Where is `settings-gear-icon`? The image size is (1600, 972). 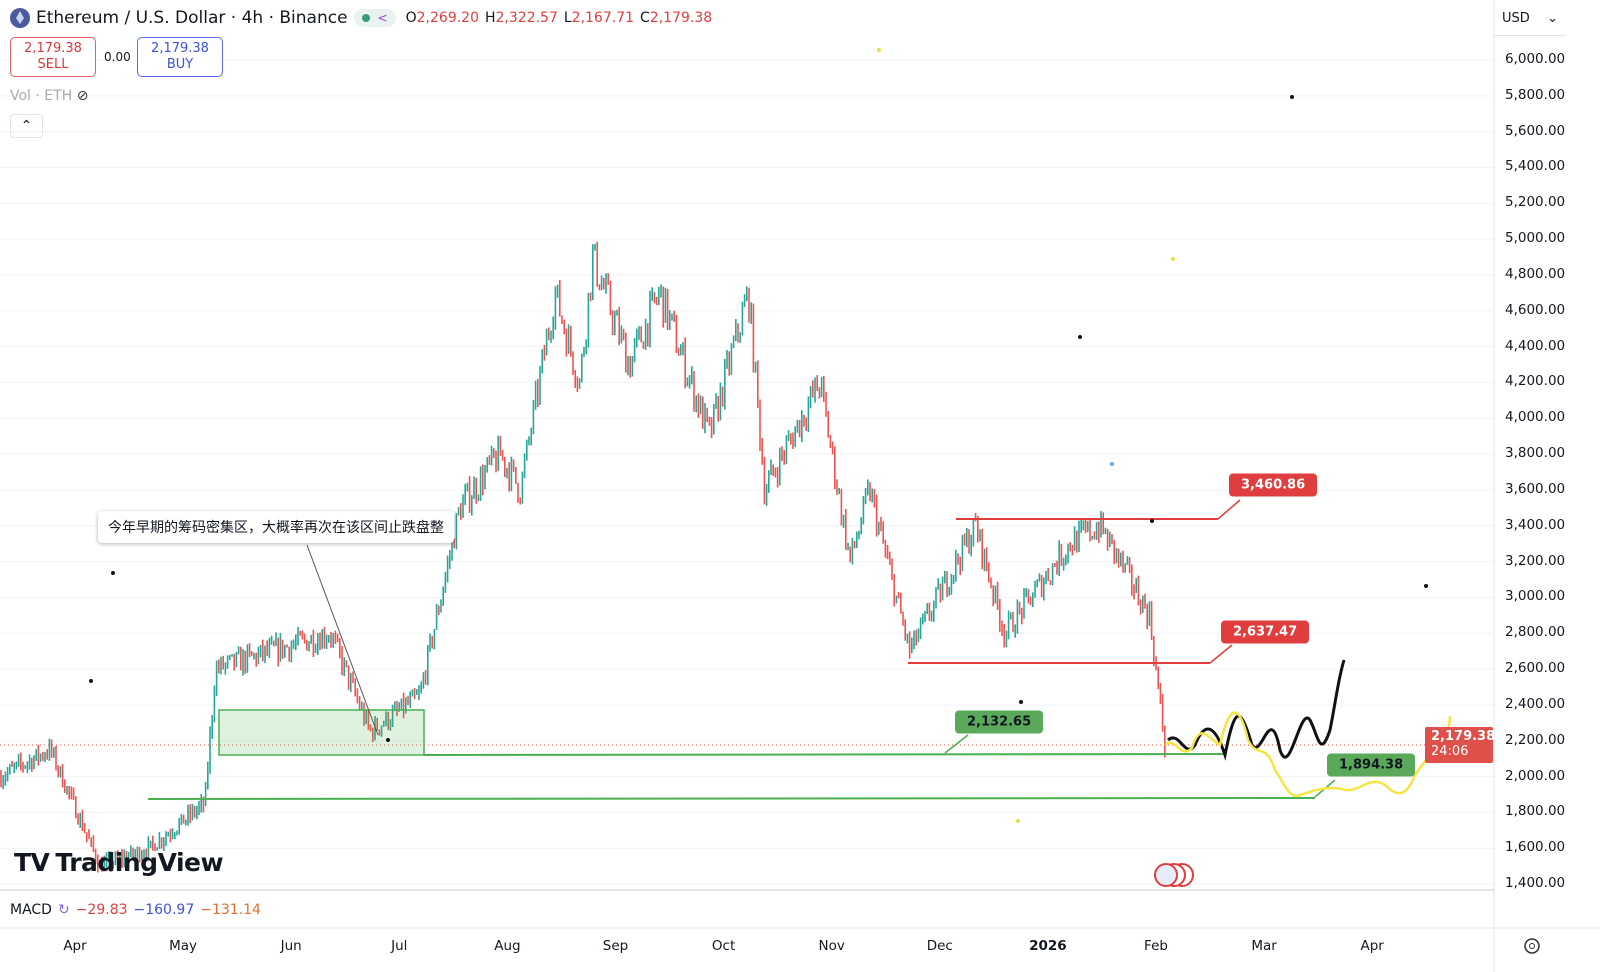 settings-gear-icon is located at coordinates (1532, 946).